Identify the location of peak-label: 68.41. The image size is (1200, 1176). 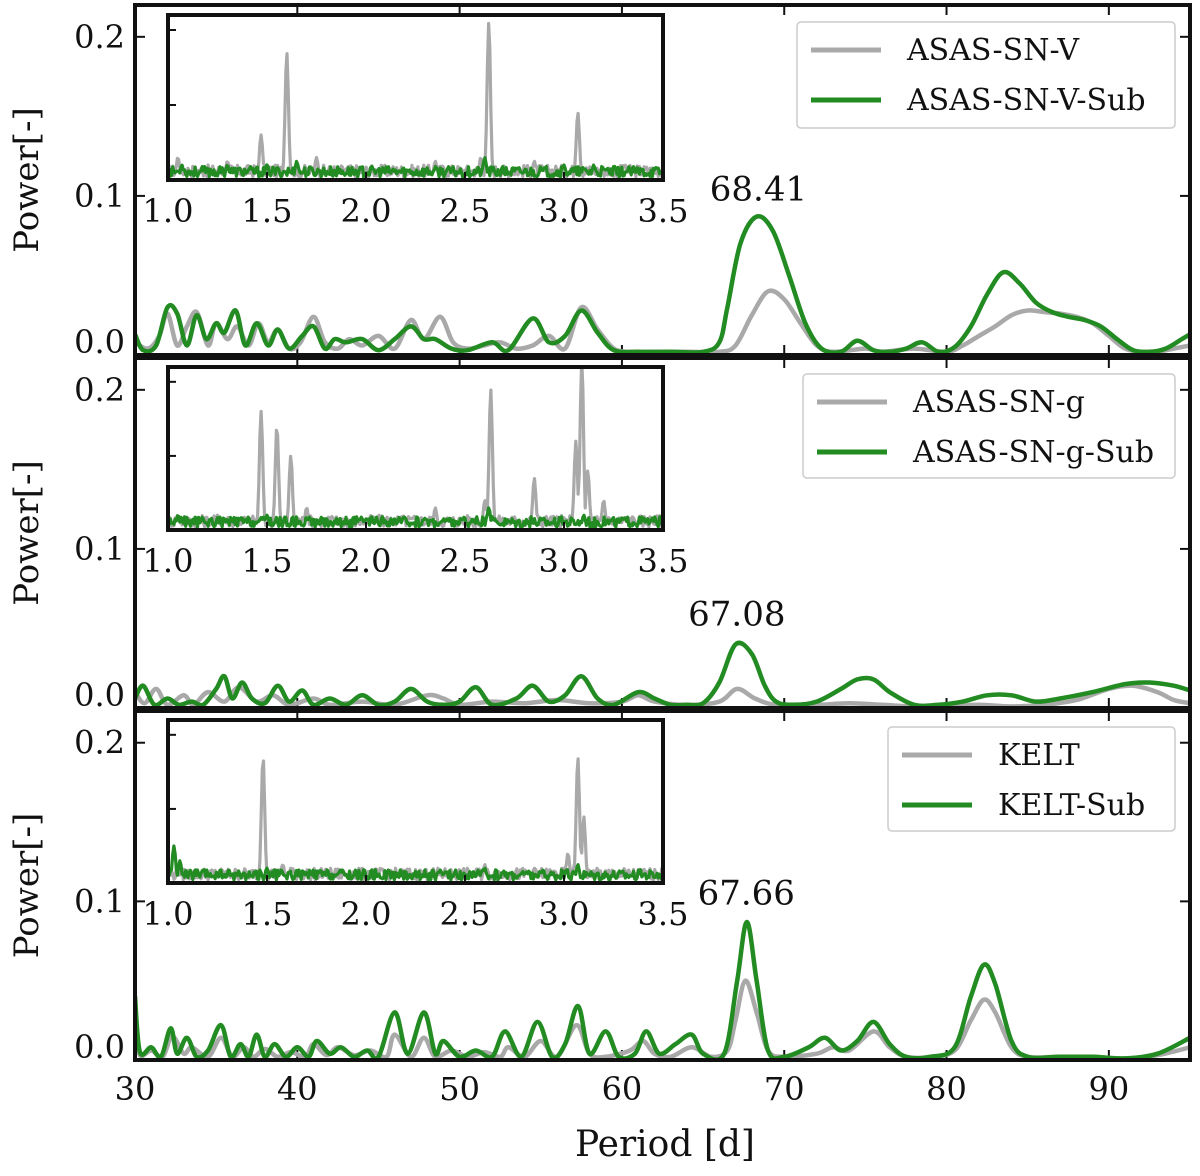
(758, 190).